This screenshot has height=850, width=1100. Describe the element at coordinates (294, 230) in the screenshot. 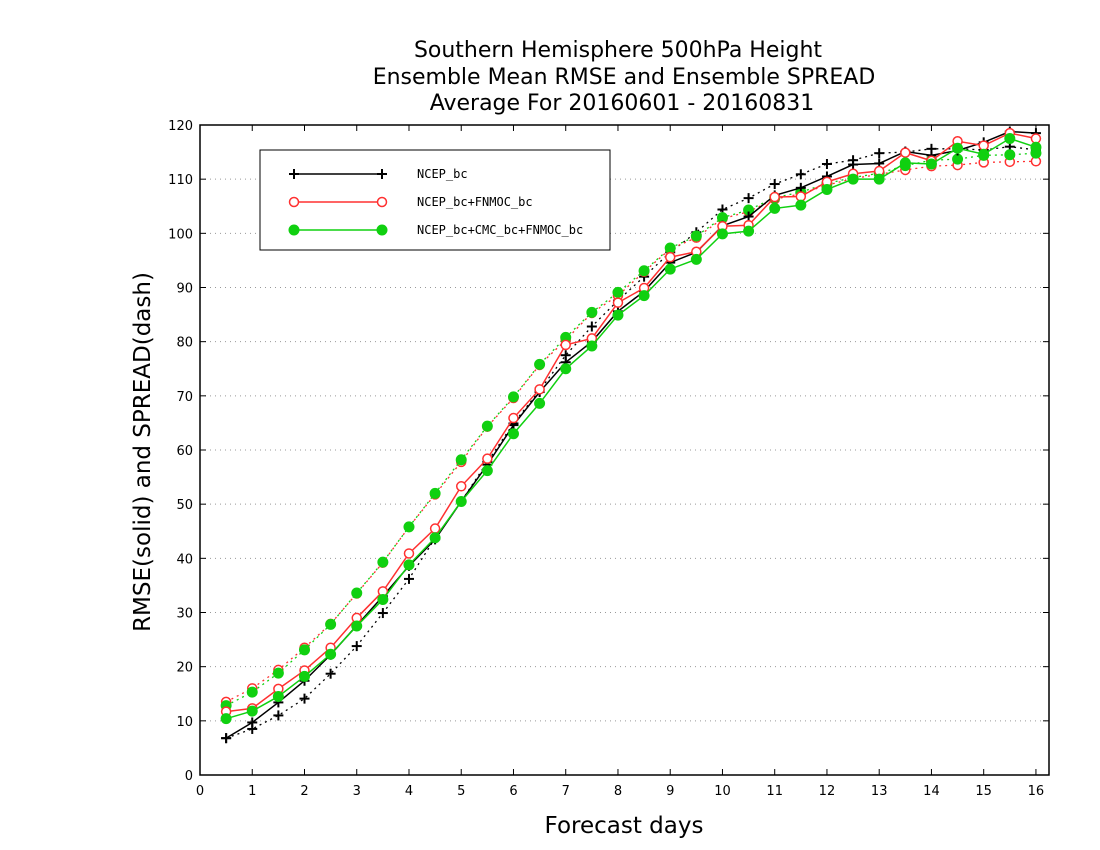

I see `legend-marker-ncep-bc-cmc-bc-fnmoc-bc` at that location.